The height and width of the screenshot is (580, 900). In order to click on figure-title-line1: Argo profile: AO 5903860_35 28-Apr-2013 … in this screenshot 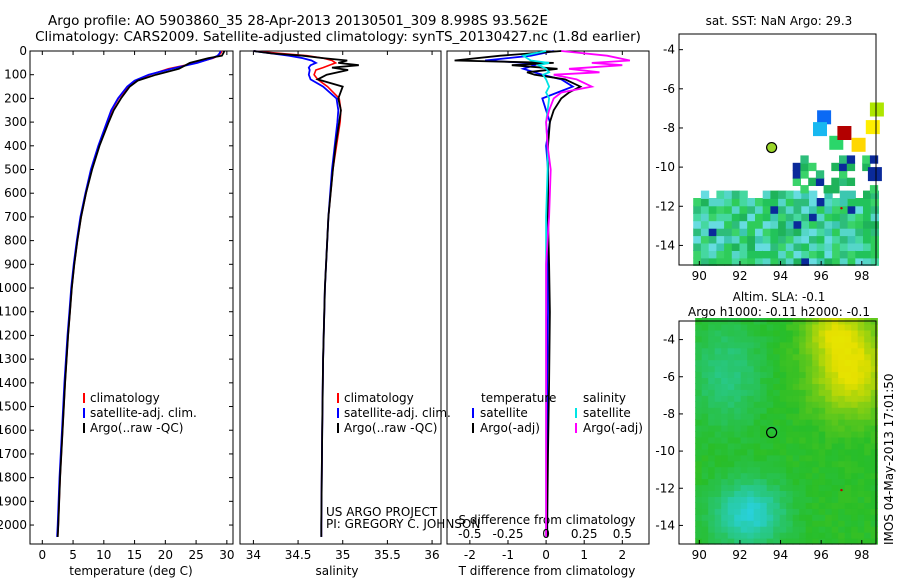, I will do `click(298, 21)`.